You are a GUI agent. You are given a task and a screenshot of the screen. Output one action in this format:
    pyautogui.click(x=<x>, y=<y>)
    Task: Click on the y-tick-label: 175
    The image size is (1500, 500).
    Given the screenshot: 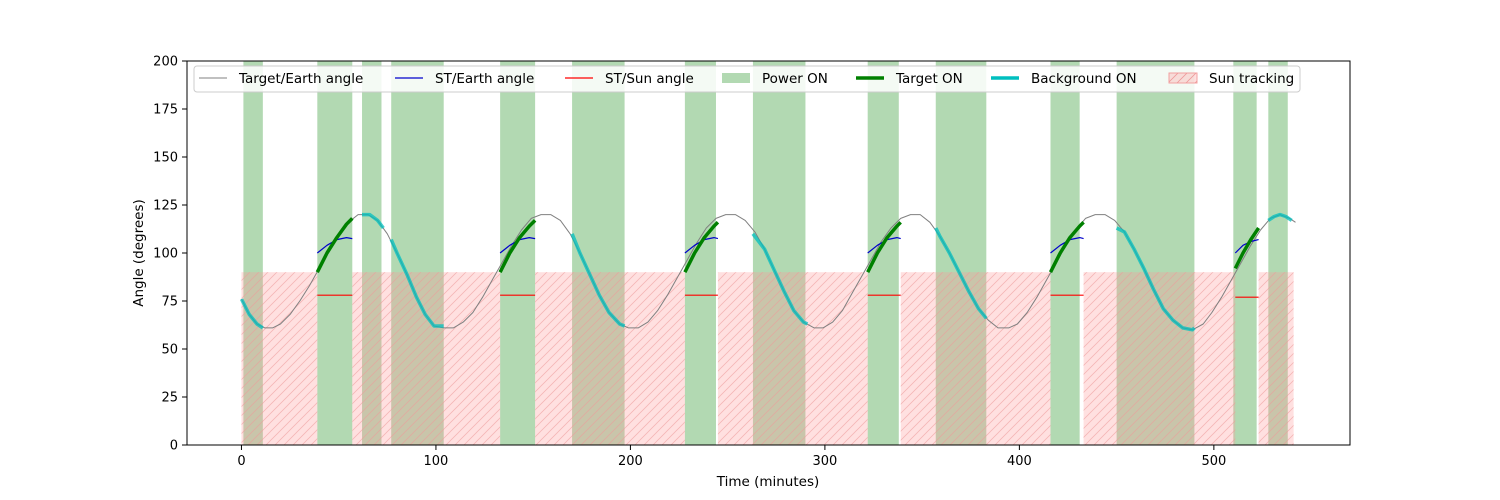 What is the action you would take?
    pyautogui.click(x=165, y=110)
    